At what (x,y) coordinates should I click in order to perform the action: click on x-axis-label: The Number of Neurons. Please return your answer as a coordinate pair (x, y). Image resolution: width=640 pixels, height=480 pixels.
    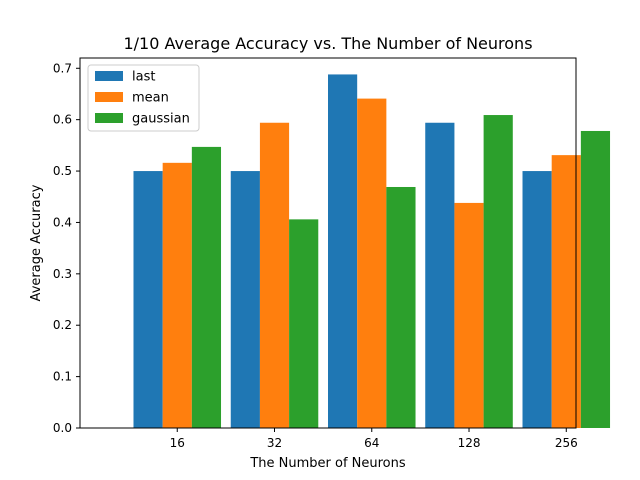
    Looking at the image, I should click on (327, 463).